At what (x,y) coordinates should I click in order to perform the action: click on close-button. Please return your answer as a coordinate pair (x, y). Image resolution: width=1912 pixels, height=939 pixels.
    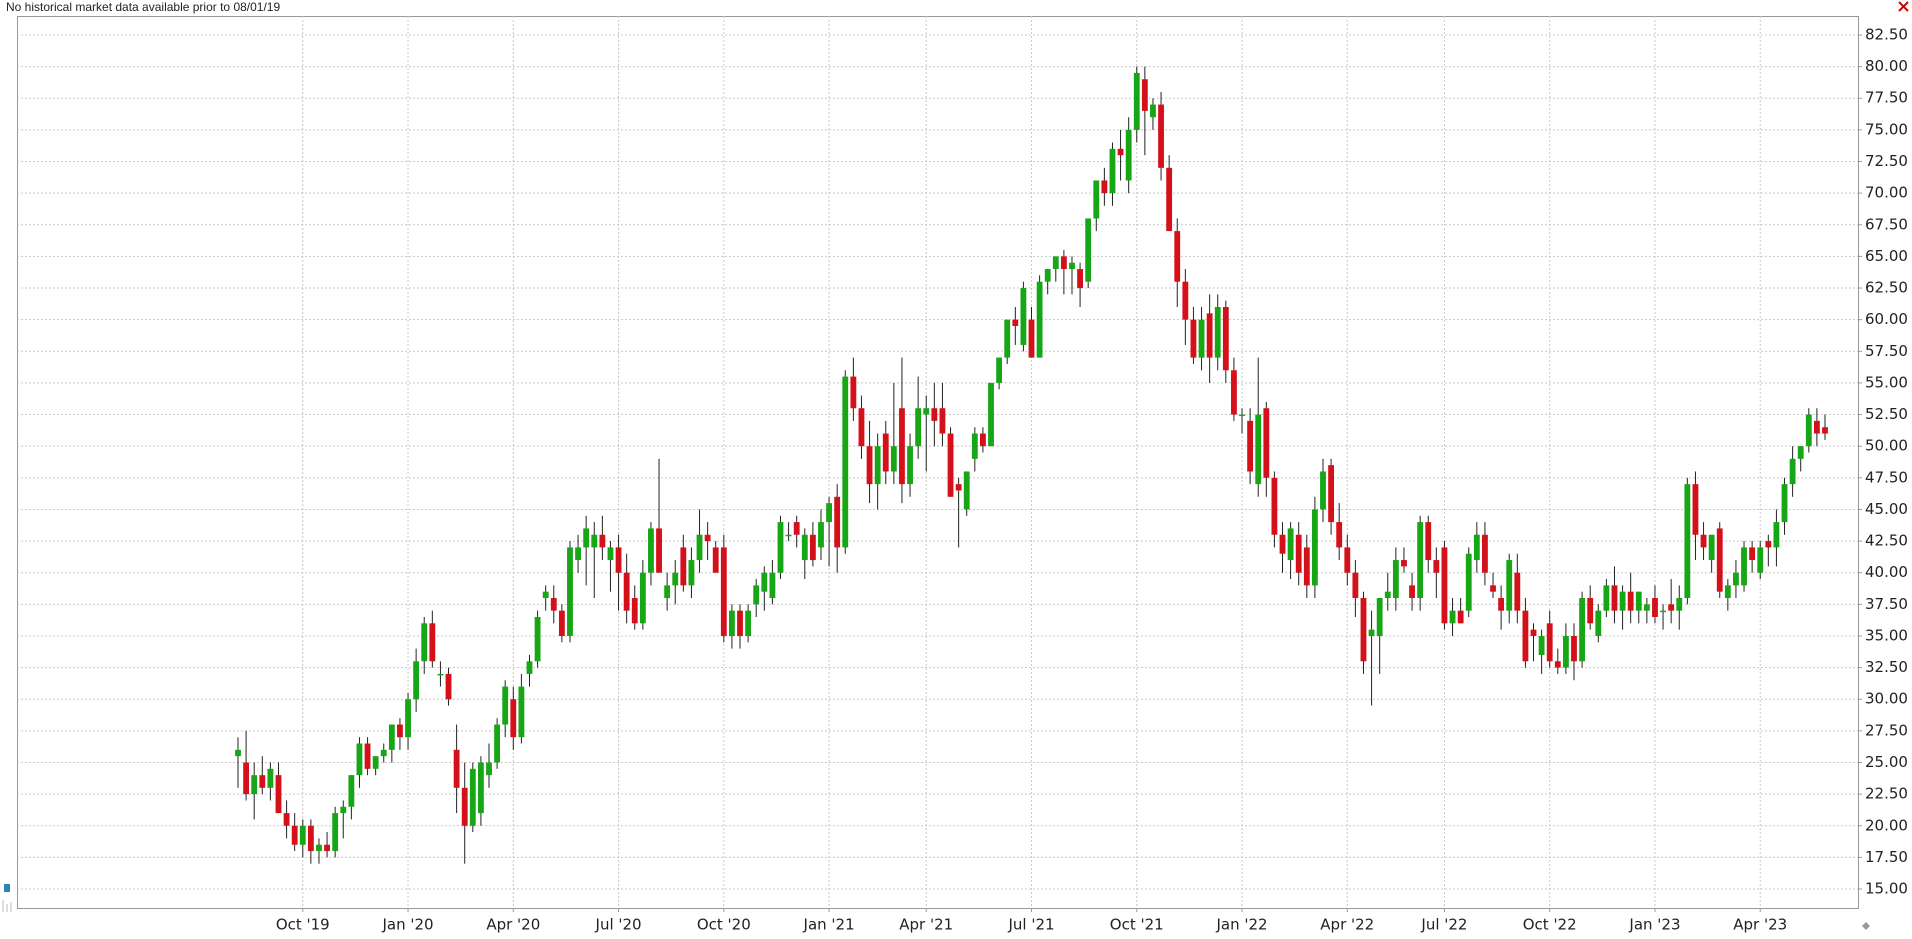
    Looking at the image, I should click on (1903, 6).